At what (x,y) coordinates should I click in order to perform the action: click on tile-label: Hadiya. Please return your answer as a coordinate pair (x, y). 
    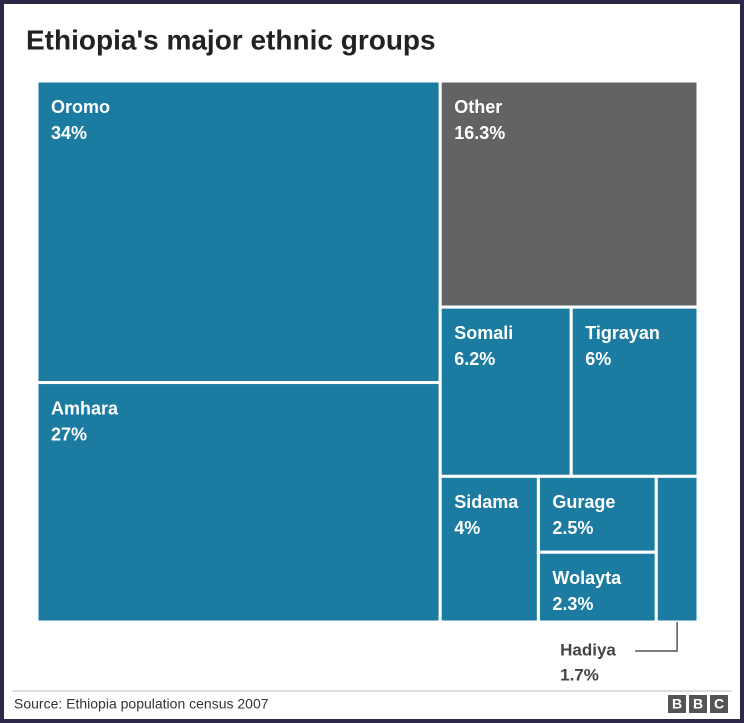
    Looking at the image, I should click on (588, 649).